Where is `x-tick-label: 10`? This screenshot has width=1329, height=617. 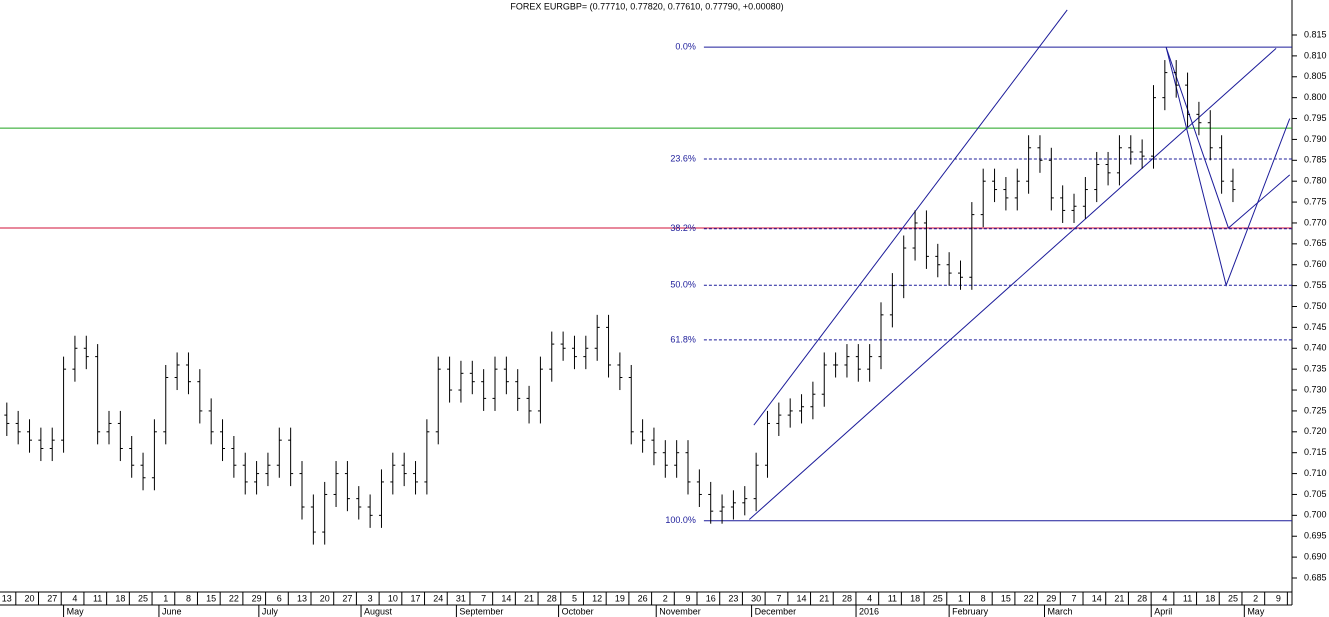 x-tick-label: 10 is located at coordinates (393, 598).